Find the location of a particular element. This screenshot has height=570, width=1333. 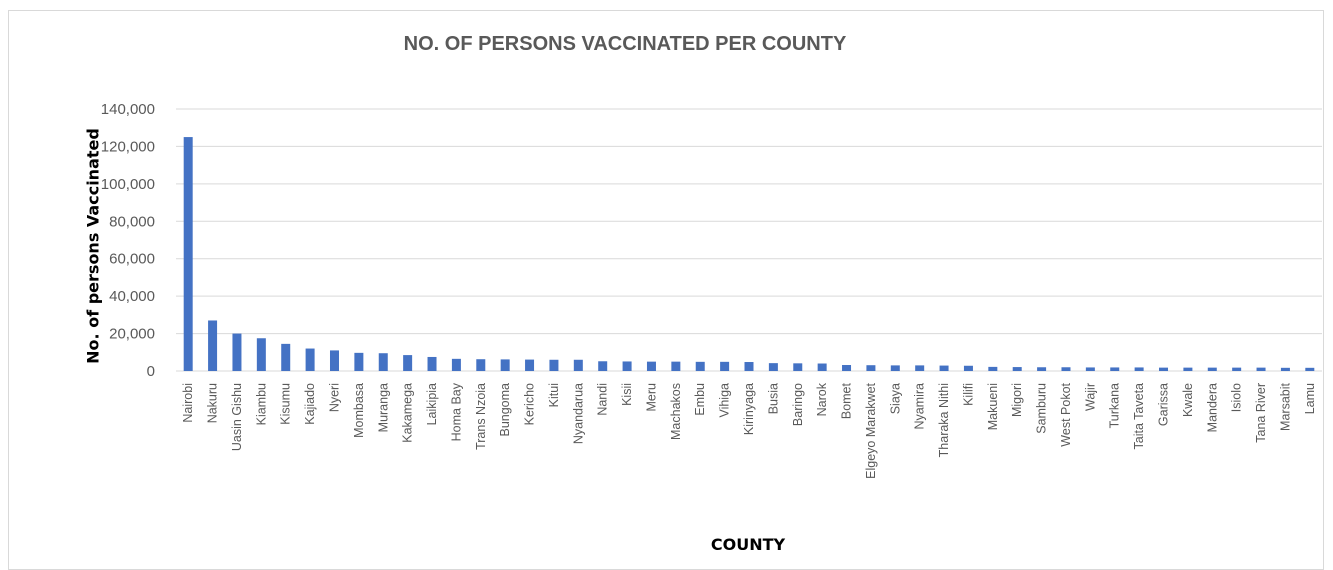

y-tick-label: 140,000 is located at coordinates (128, 109).